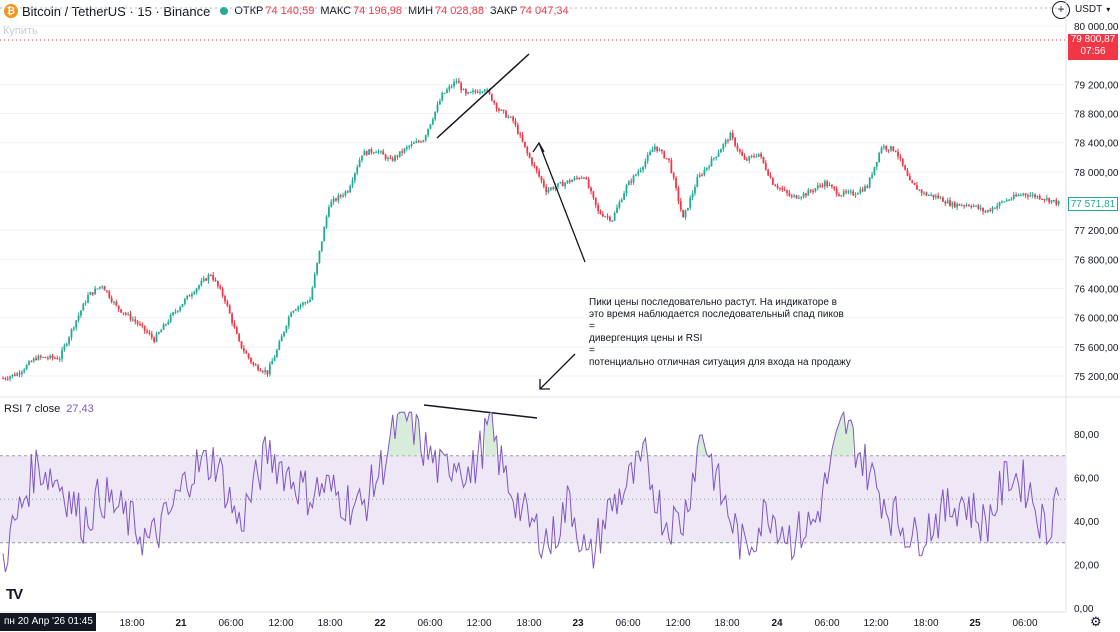 The image size is (1120, 632). I want to click on tradingview-logo-icon: TV, so click(14, 594).